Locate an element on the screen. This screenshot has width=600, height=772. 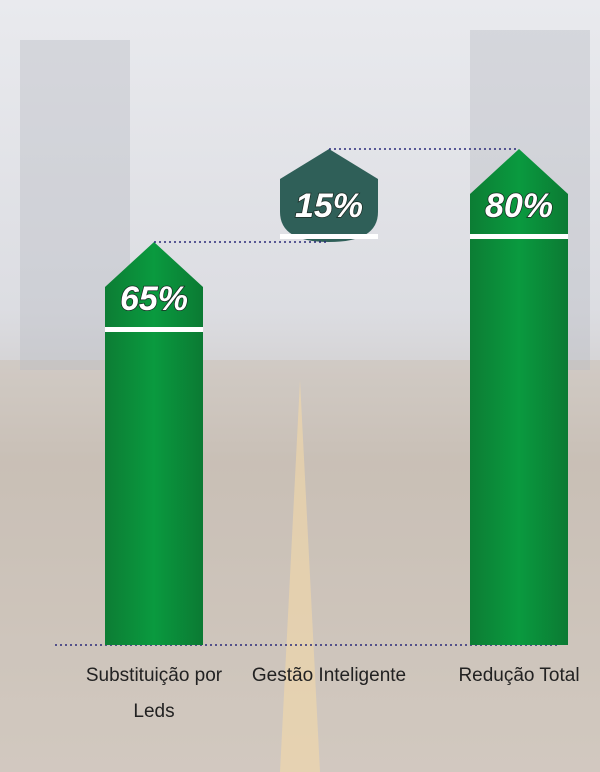
value-label: 15% is located at coordinates (329, 206).